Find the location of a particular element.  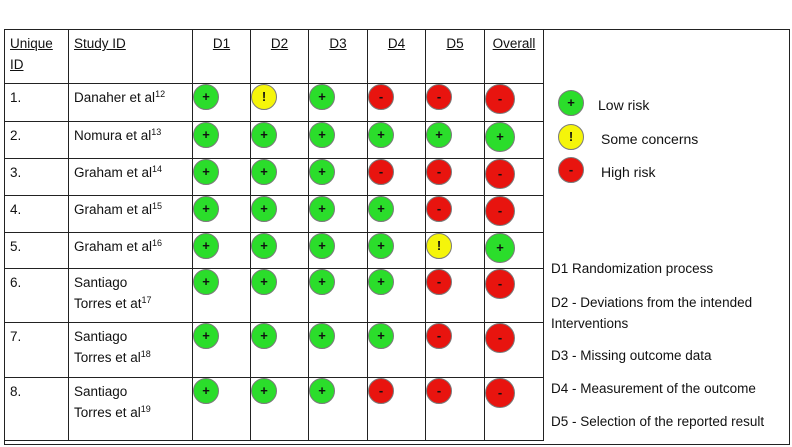

judgement-cell-d5: ! is located at coordinates (455, 250).